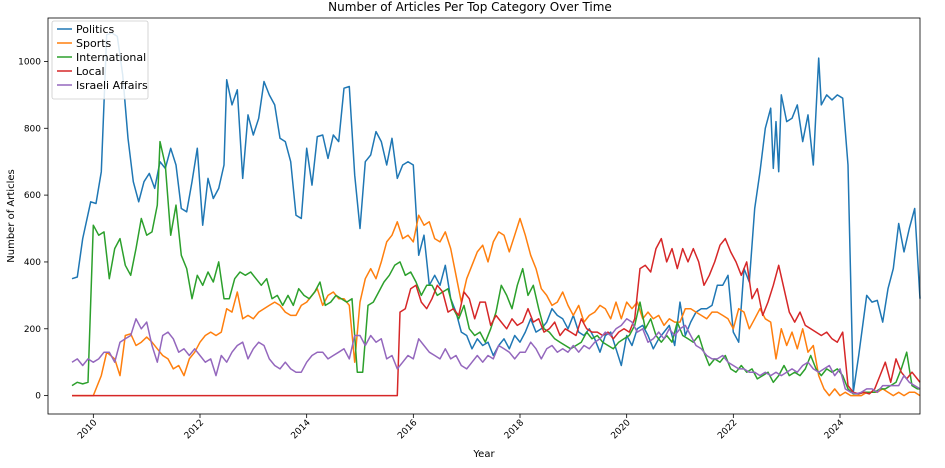 The width and height of the screenshot is (945, 468). Describe the element at coordinates (514, 429) in the screenshot. I see `x-tick-label: 2018` at that location.